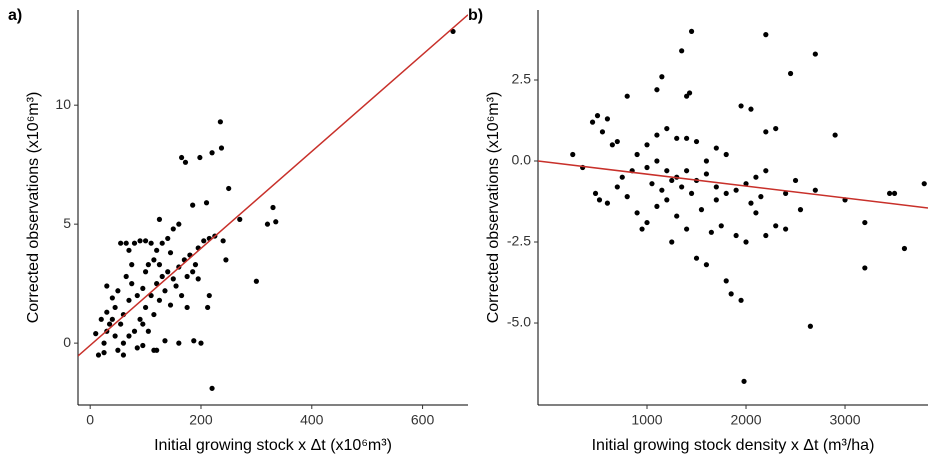 Image resolution: width=928 pixels, height=466 pixels. I want to click on y-axis-title: Corrected observations (x10⁶m³), so click(33, 208).